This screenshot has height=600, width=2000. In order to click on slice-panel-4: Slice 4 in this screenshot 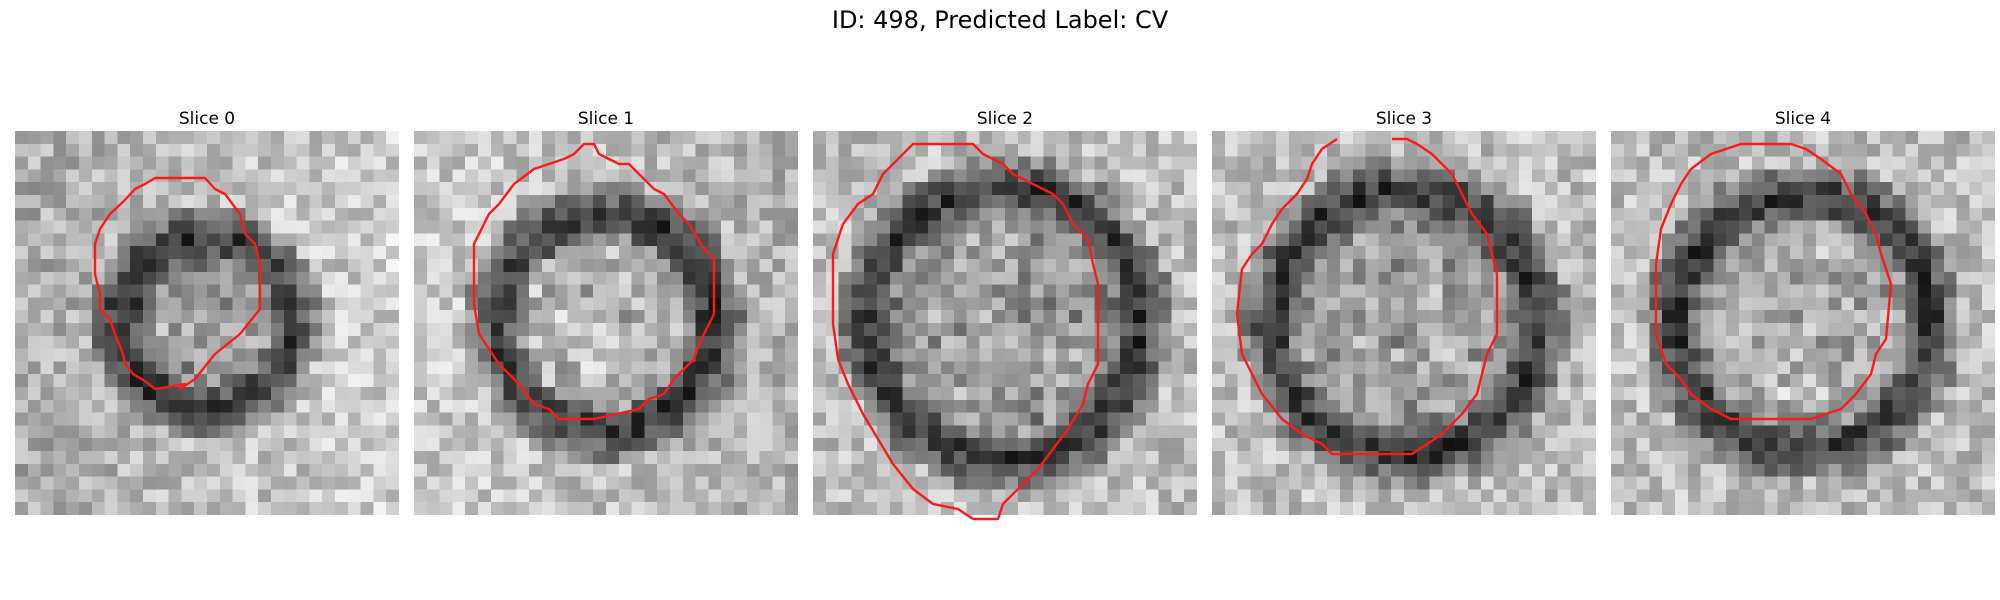, I will do `click(1803, 311)`.